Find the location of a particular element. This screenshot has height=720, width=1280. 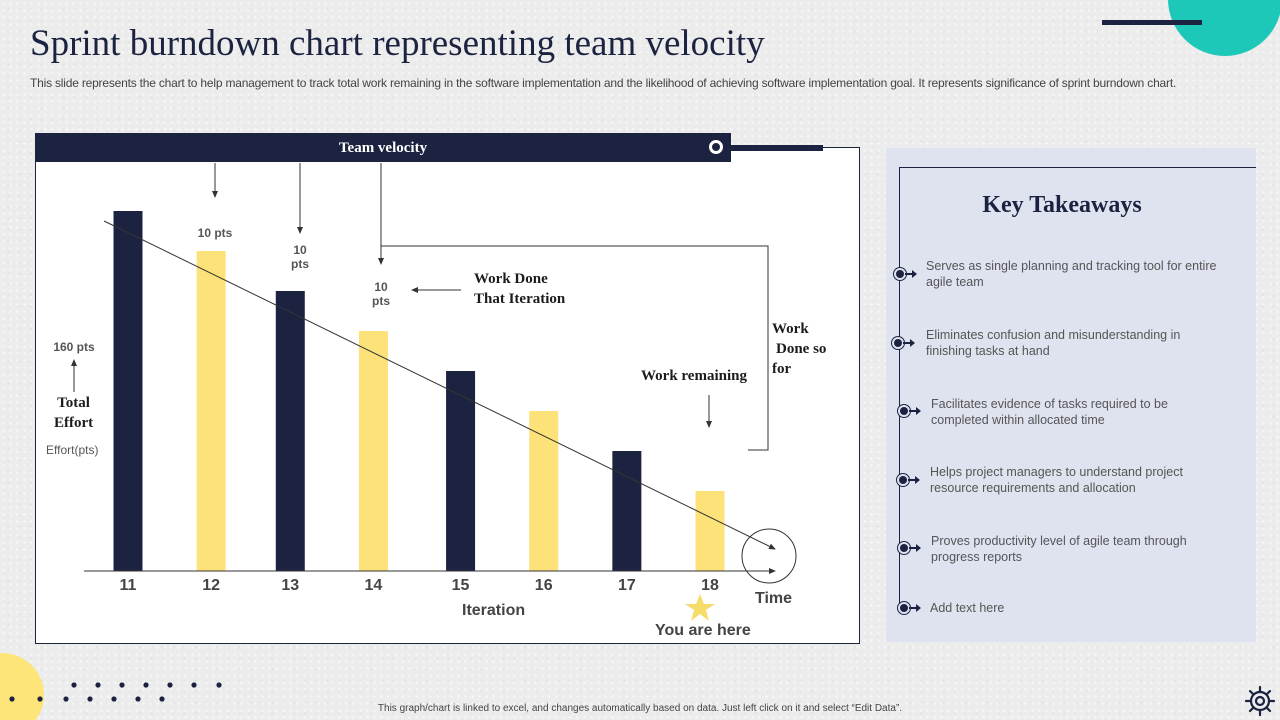

time-circle is located at coordinates (769, 556).